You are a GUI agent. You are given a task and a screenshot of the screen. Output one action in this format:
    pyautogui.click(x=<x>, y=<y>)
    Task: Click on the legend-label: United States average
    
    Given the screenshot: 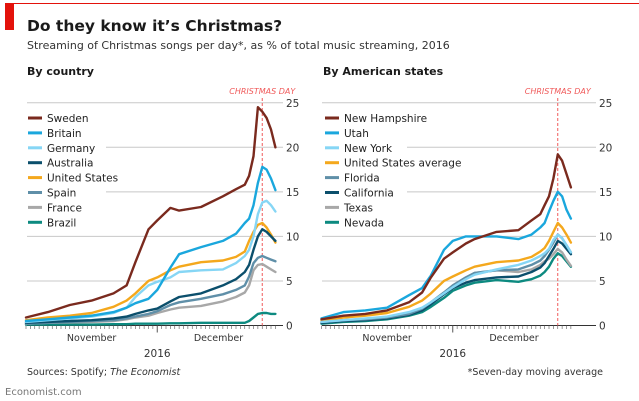 What is the action you would take?
    pyautogui.click(x=402, y=164)
    